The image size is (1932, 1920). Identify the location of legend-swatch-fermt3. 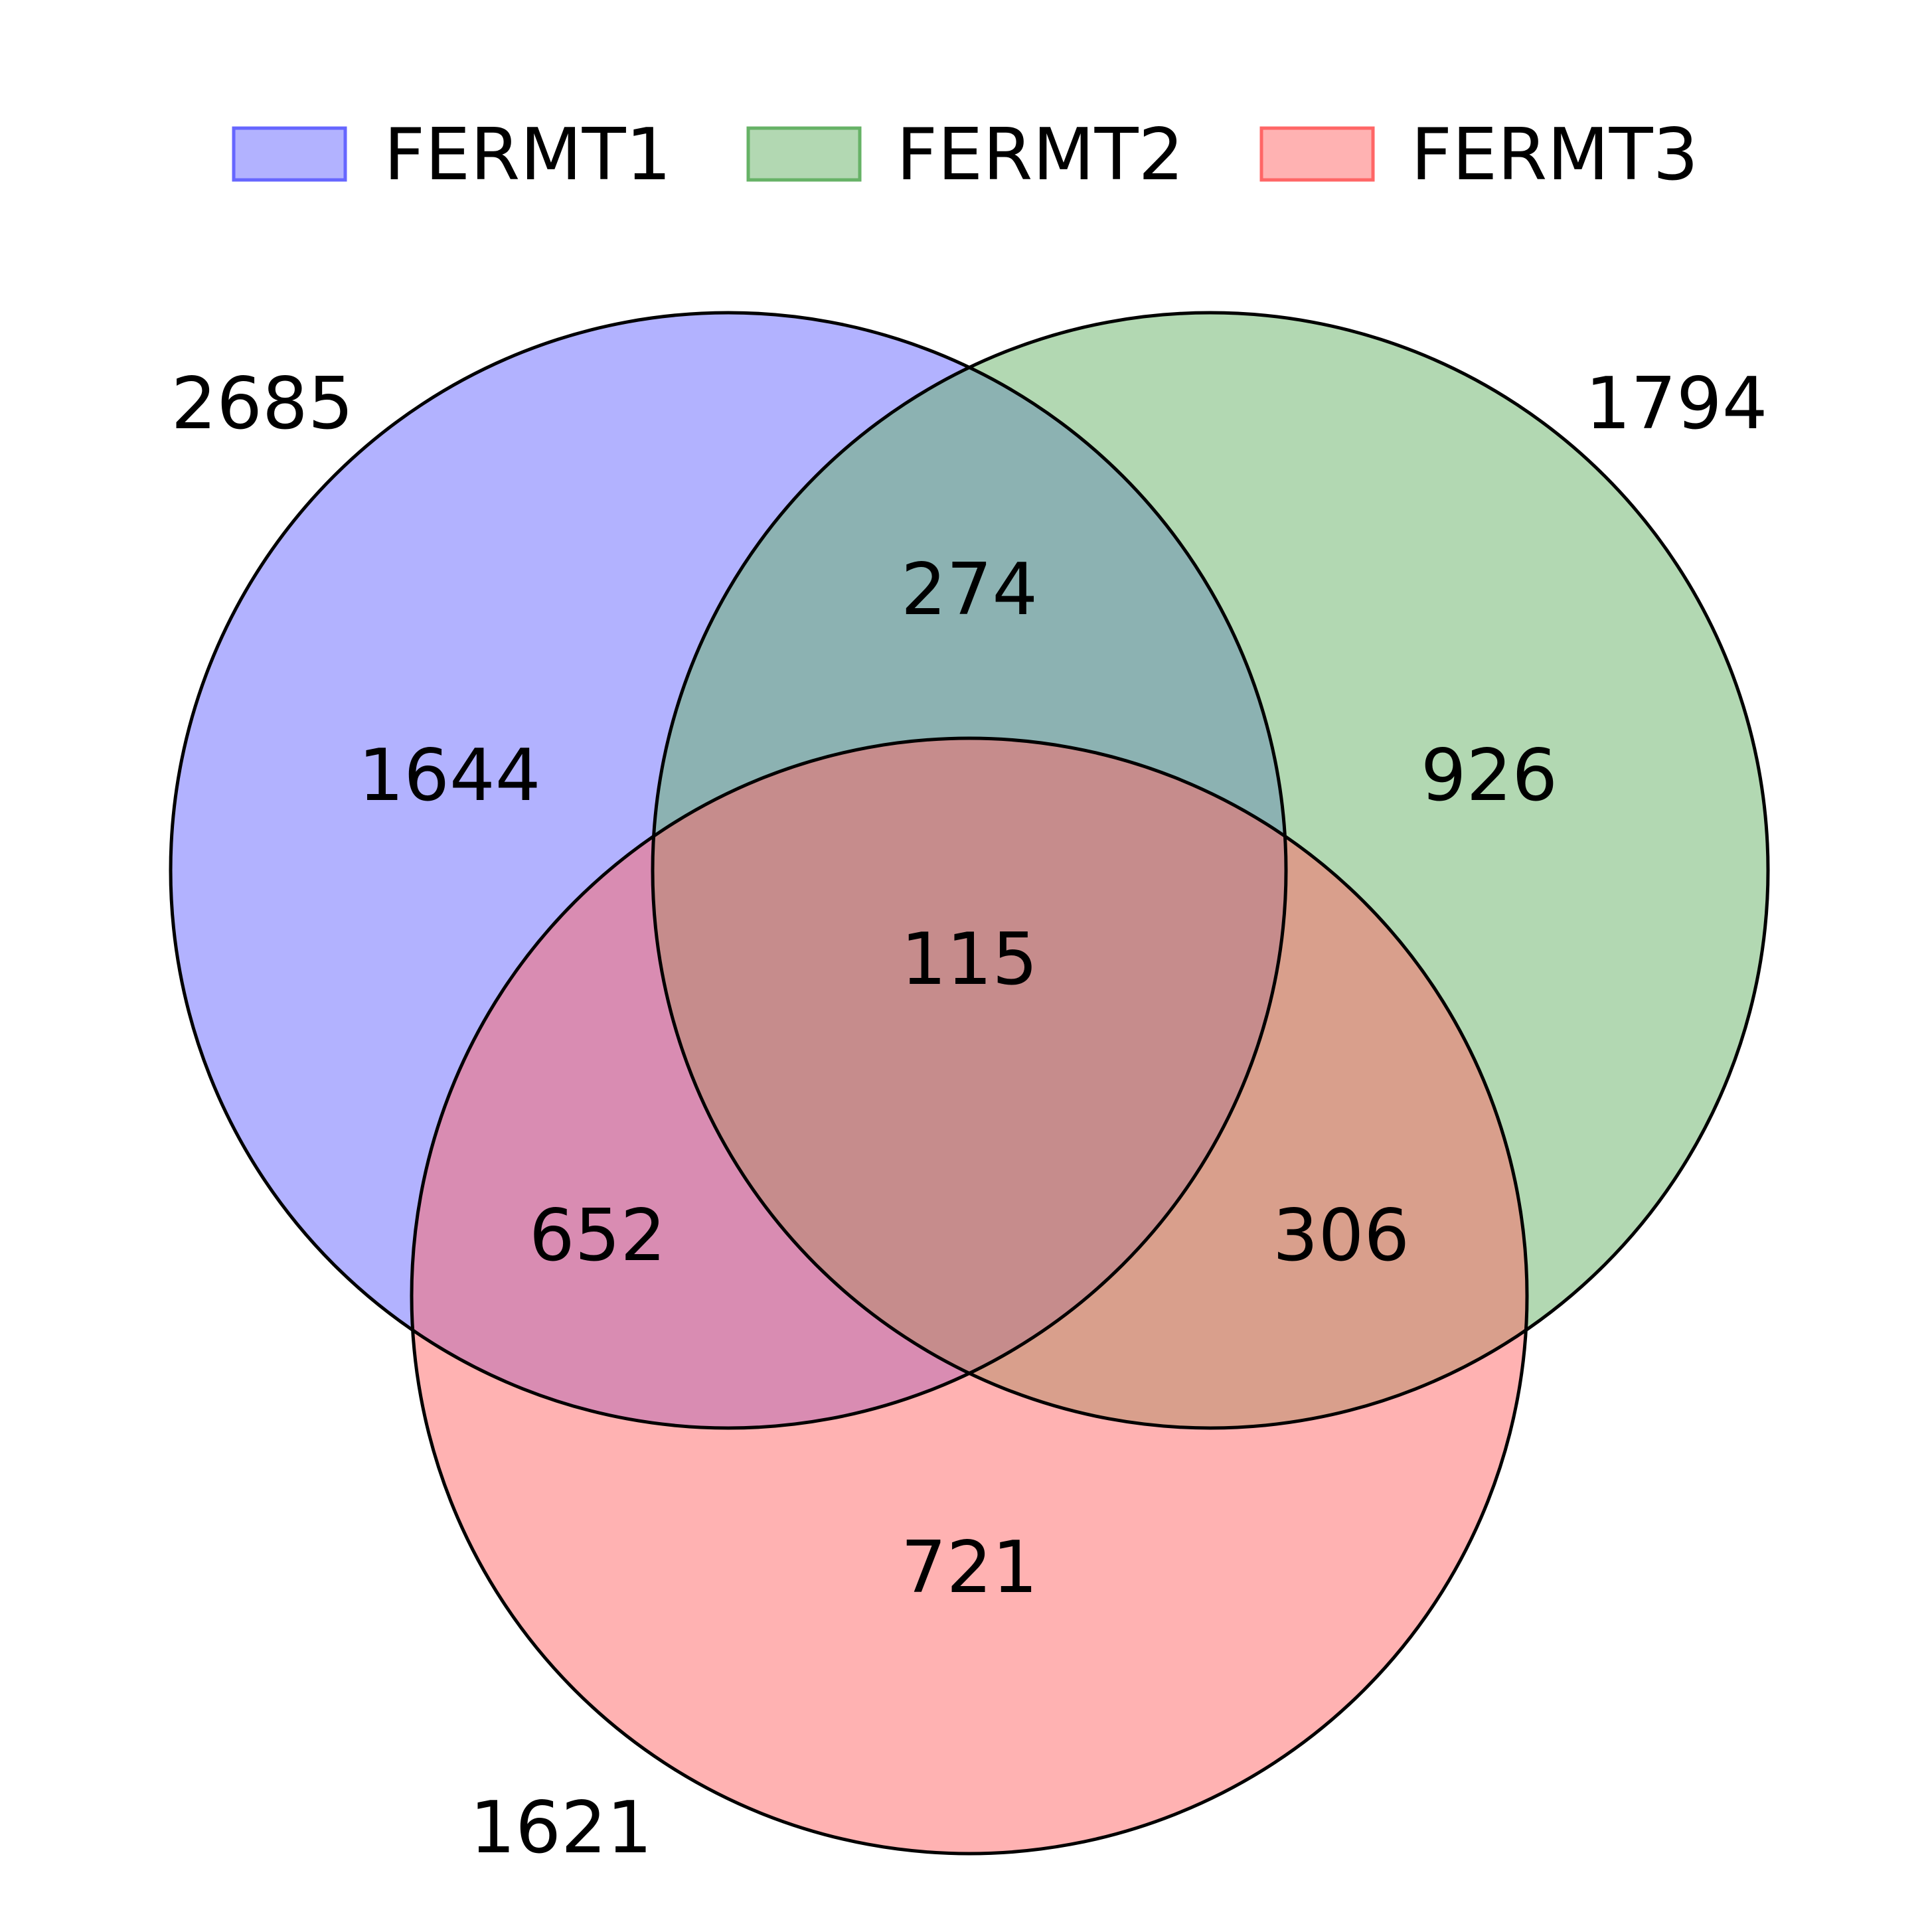
(1317, 154).